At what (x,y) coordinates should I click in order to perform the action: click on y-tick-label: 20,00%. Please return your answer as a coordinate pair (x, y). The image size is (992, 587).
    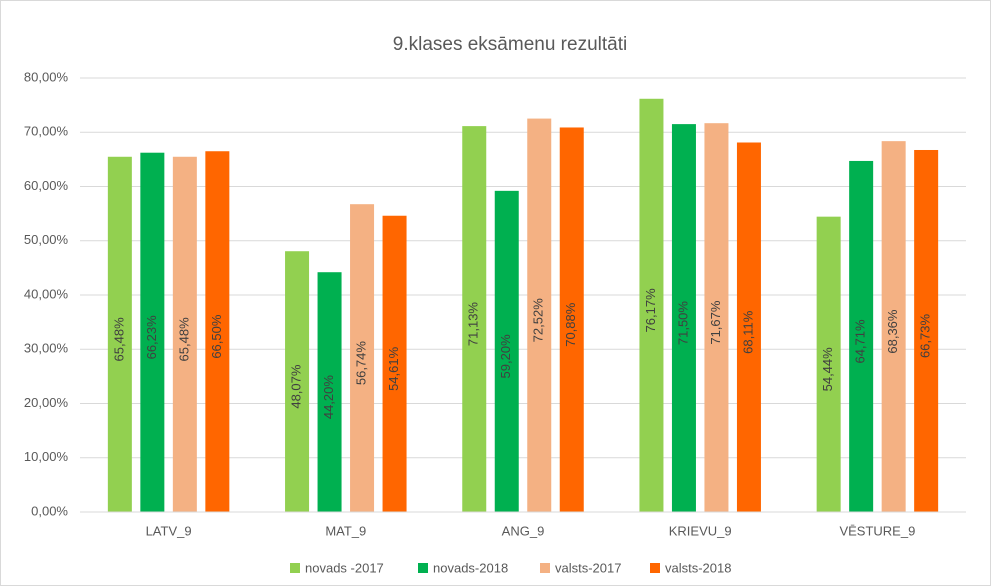
    Looking at the image, I should click on (46, 402).